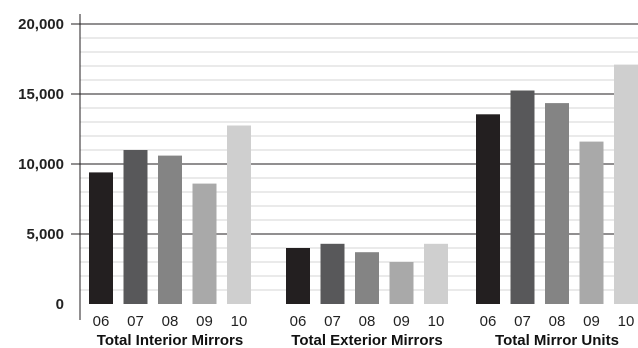  Describe the element at coordinates (557, 340) in the screenshot. I see `group-label: Total Mirror Units` at that location.